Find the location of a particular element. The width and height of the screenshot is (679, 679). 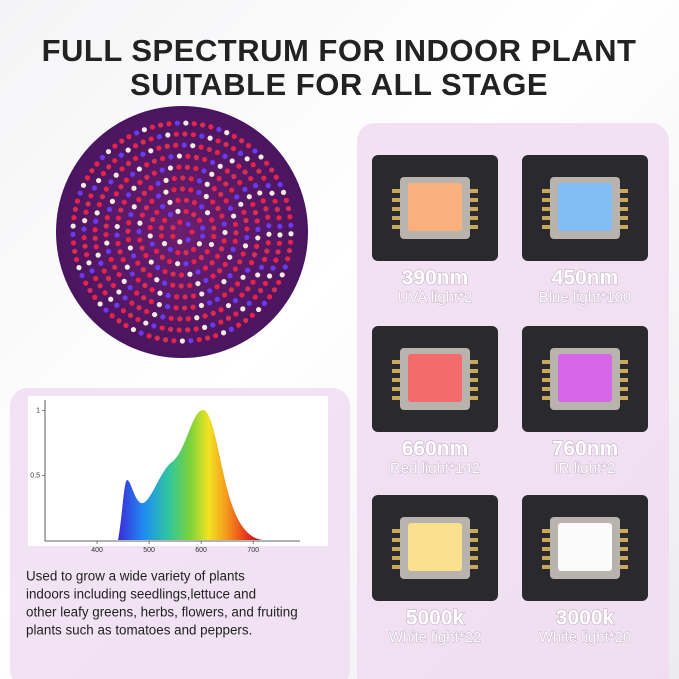

chip-light is located at coordinates (435, 547).